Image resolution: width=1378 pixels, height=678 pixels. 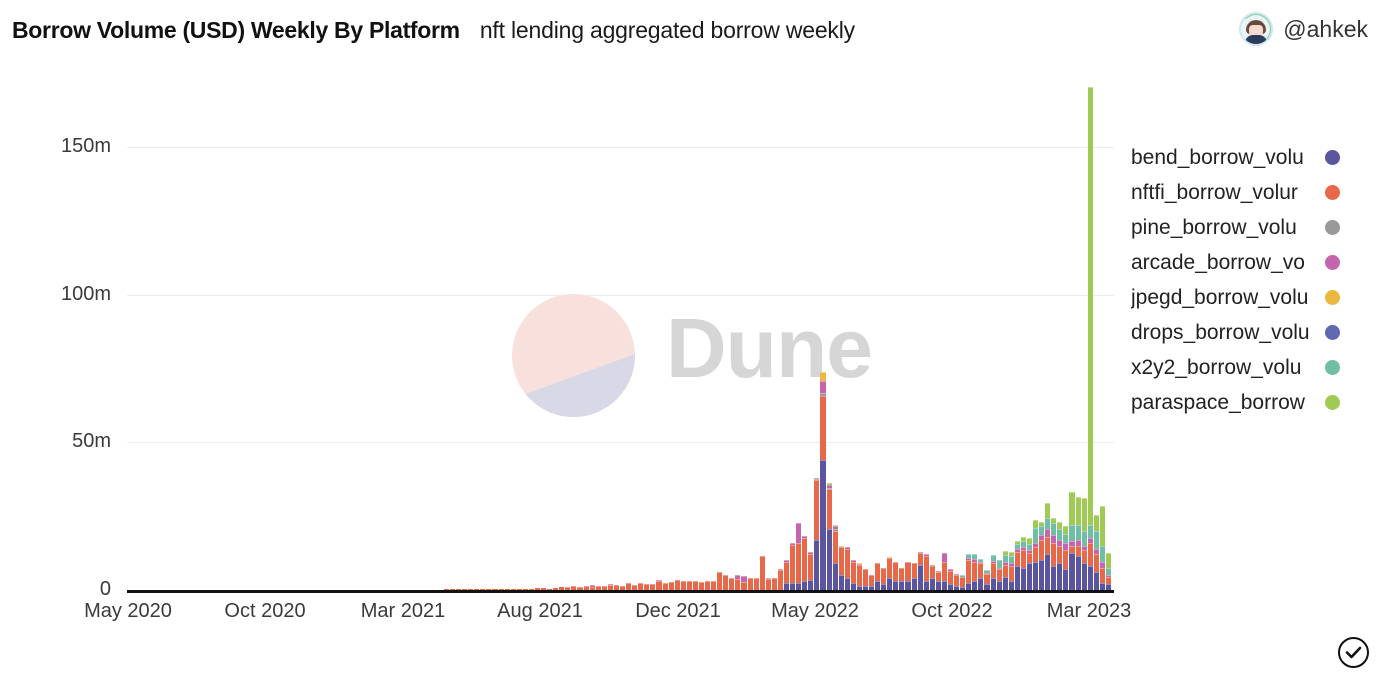 I want to click on legend-item-x2y2: x2y2_borrow_volu, so click(x=1235, y=367).